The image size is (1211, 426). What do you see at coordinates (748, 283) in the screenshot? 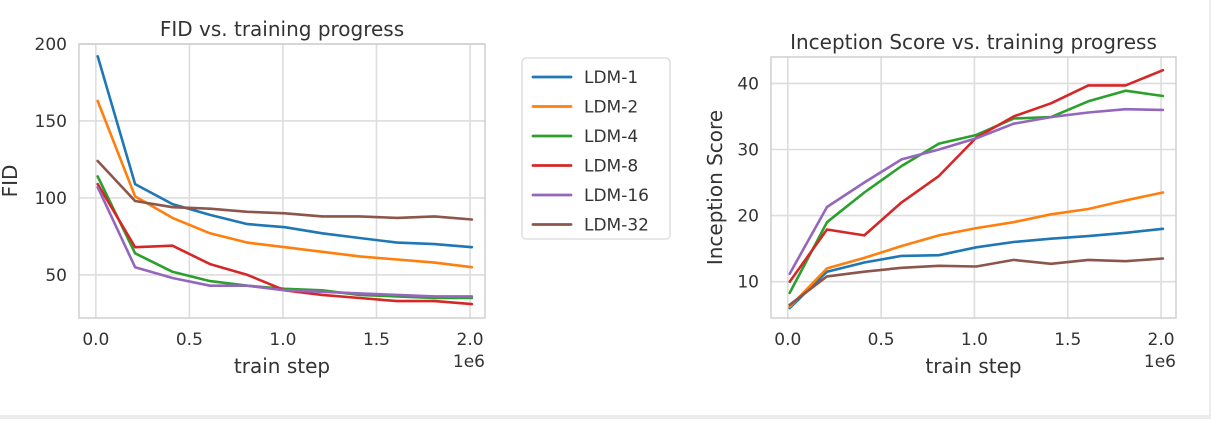
I see `y-tick-label: 10` at bounding box center [748, 283].